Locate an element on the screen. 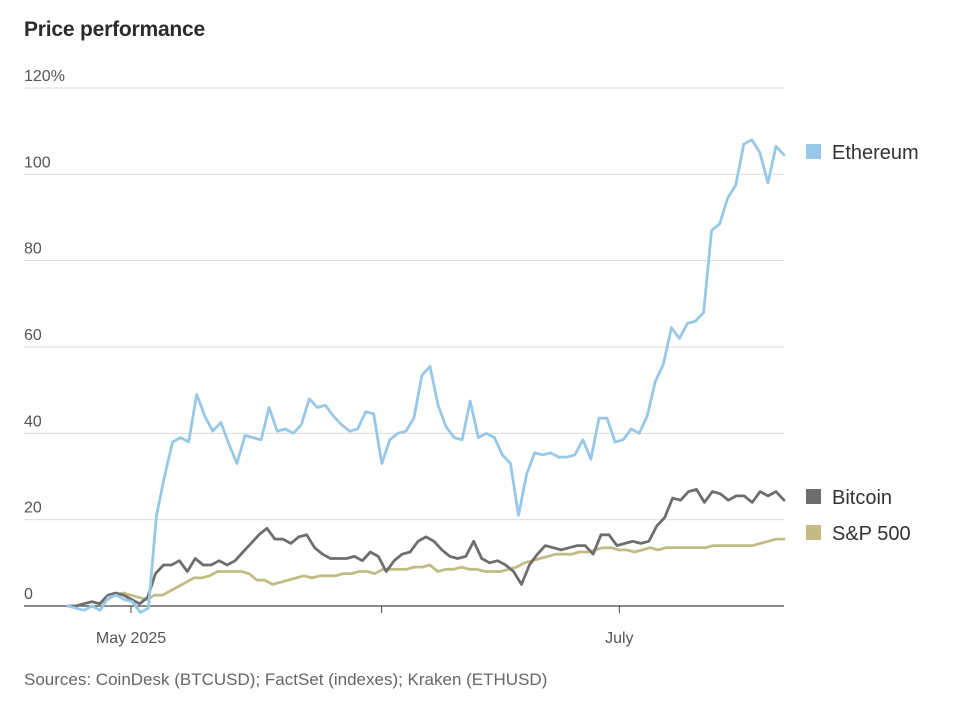  legend-swatch-ethereum is located at coordinates (813, 151).